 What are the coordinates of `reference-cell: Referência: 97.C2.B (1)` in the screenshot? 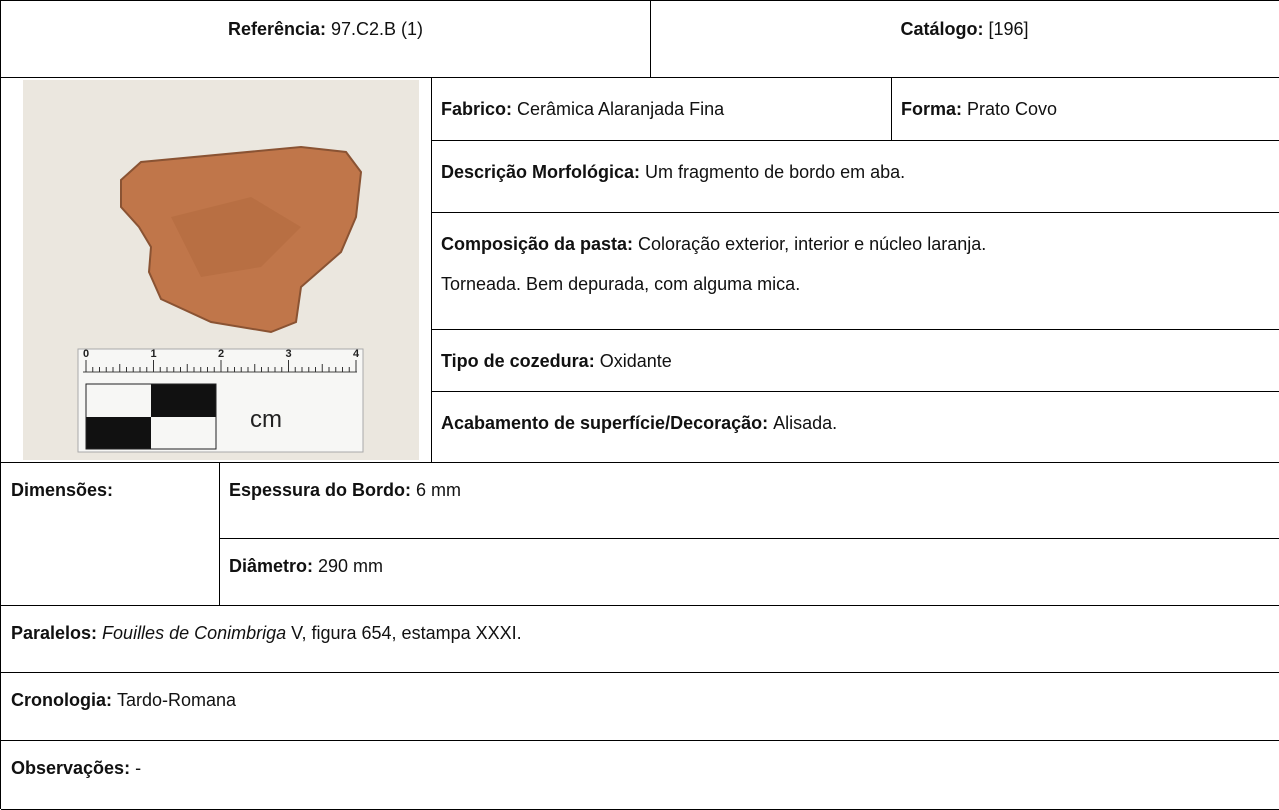 It's located at (326, 39).